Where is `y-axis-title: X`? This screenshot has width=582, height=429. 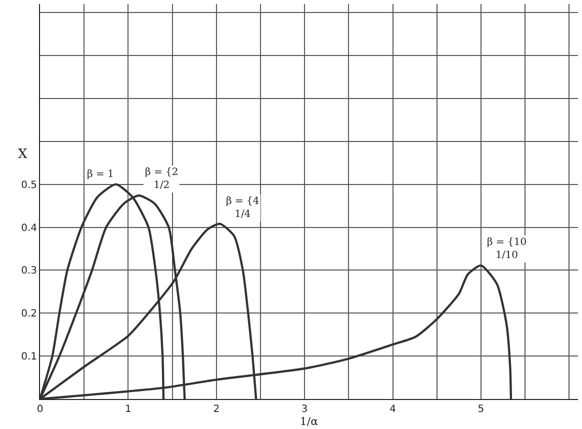 y-axis-title: X is located at coordinates (23, 154).